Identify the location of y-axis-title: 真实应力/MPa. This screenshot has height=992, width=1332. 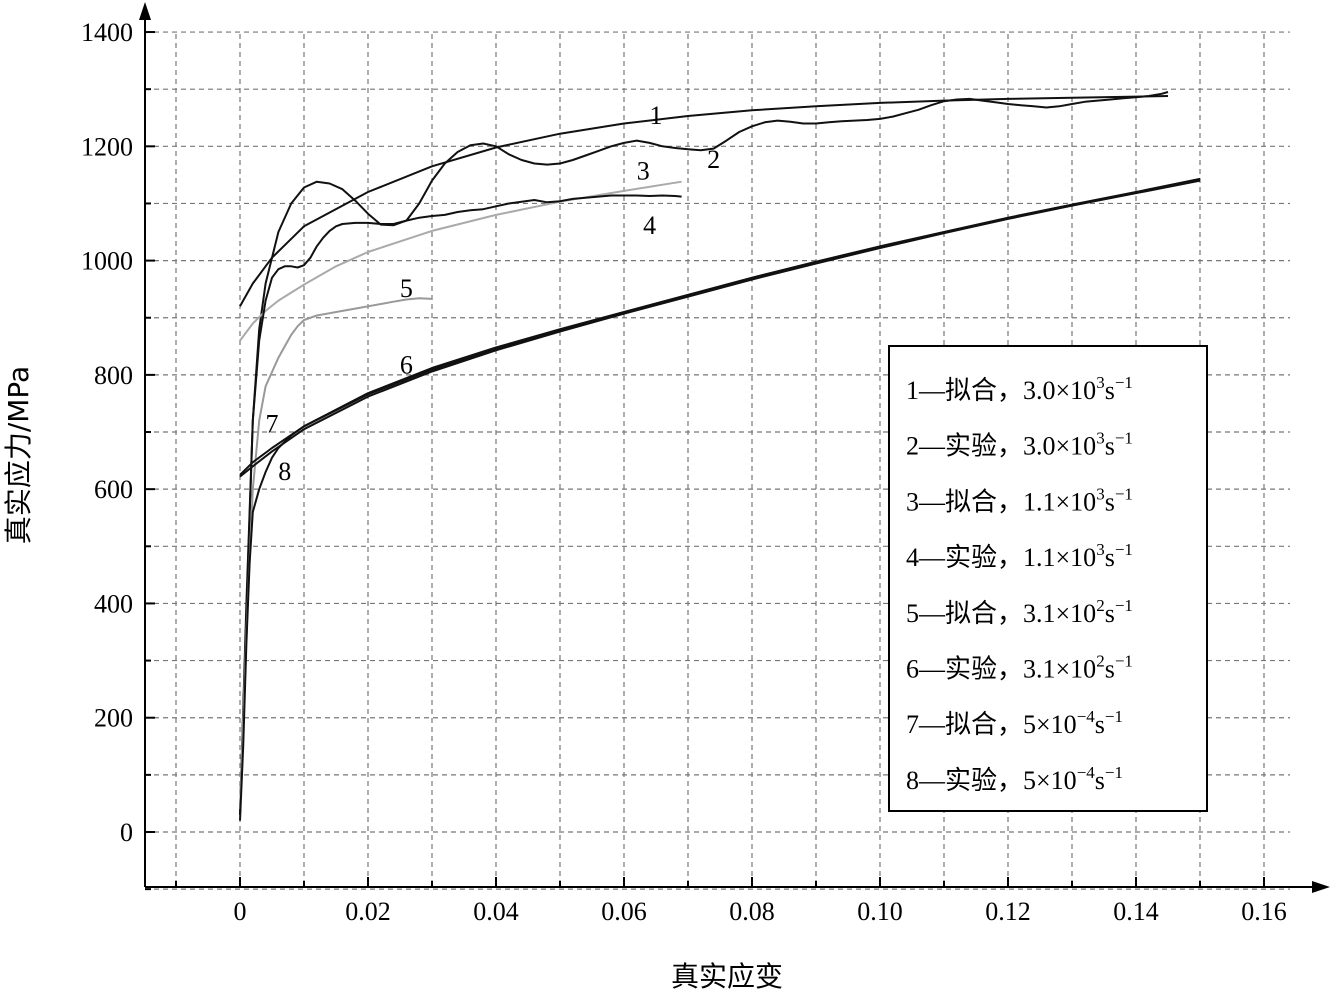
(18, 455).